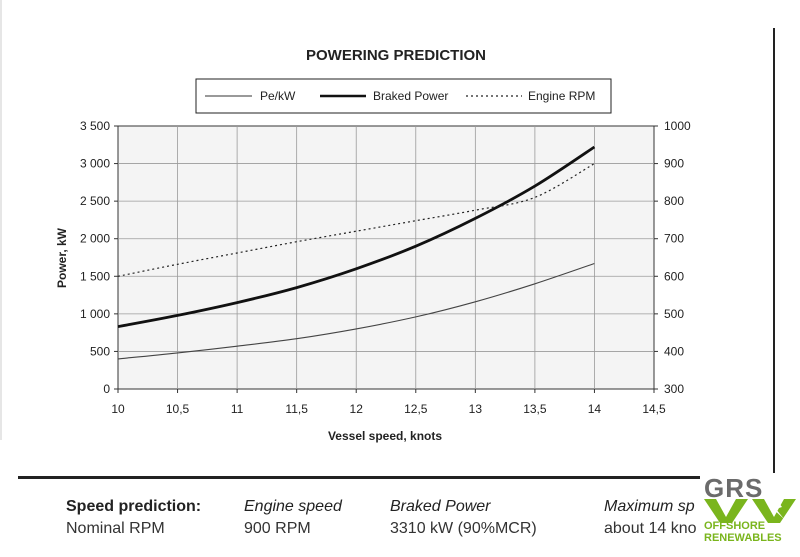 Image resolution: width=800 pixels, height=557 pixels. What do you see at coordinates (743, 538) in the screenshot?
I see `logo-renewables-text: RENEWABLES` at bounding box center [743, 538].